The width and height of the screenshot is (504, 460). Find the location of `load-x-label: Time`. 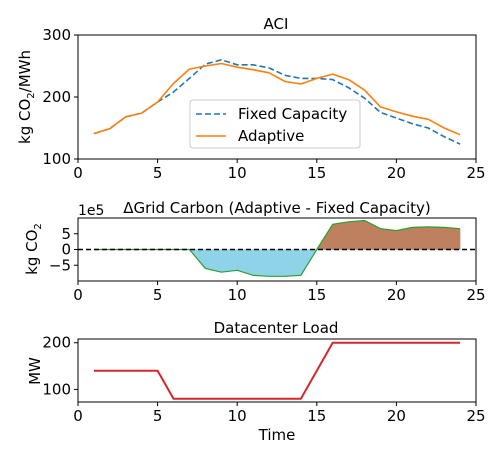

load-x-label: Time is located at coordinates (277, 435).